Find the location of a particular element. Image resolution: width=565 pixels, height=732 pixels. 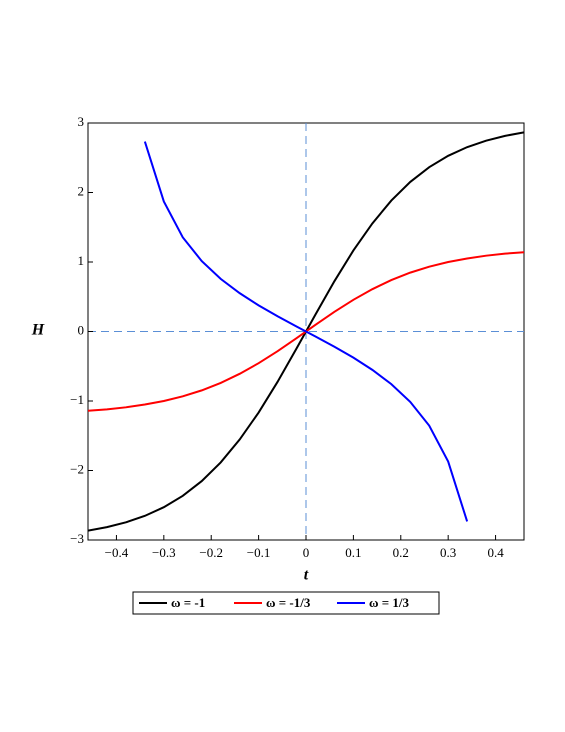

x-tick-label: 0.1 is located at coordinates (353, 552).